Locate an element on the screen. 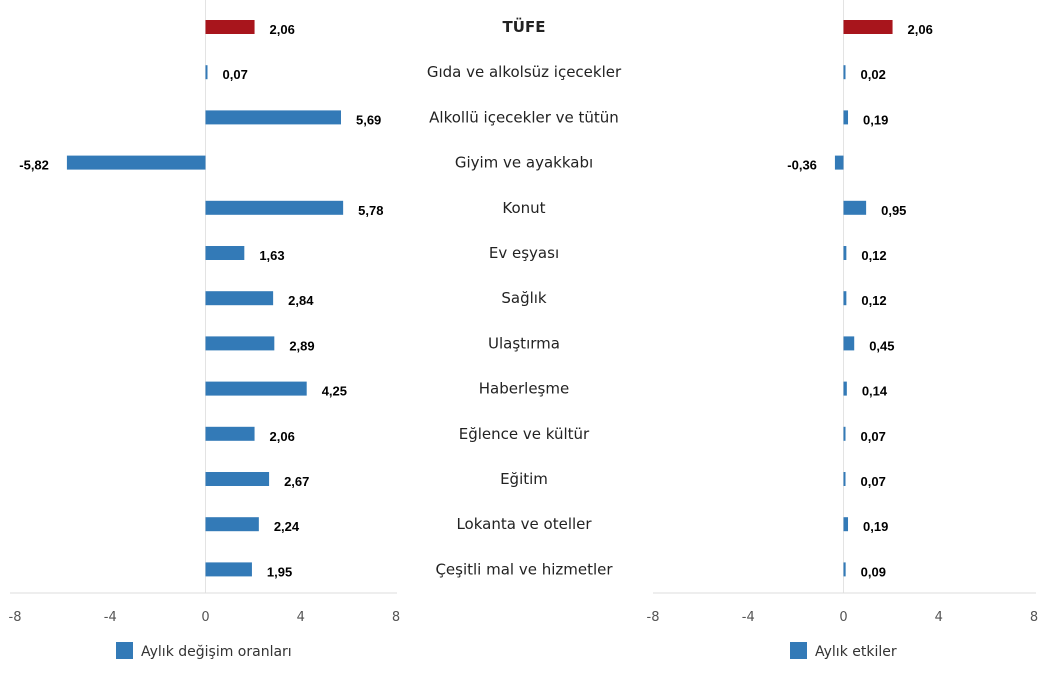  data-label: 2,89 is located at coordinates (301, 345).